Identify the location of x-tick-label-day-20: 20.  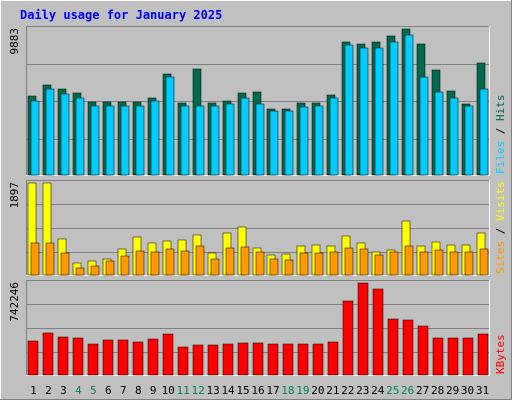
(317, 390).